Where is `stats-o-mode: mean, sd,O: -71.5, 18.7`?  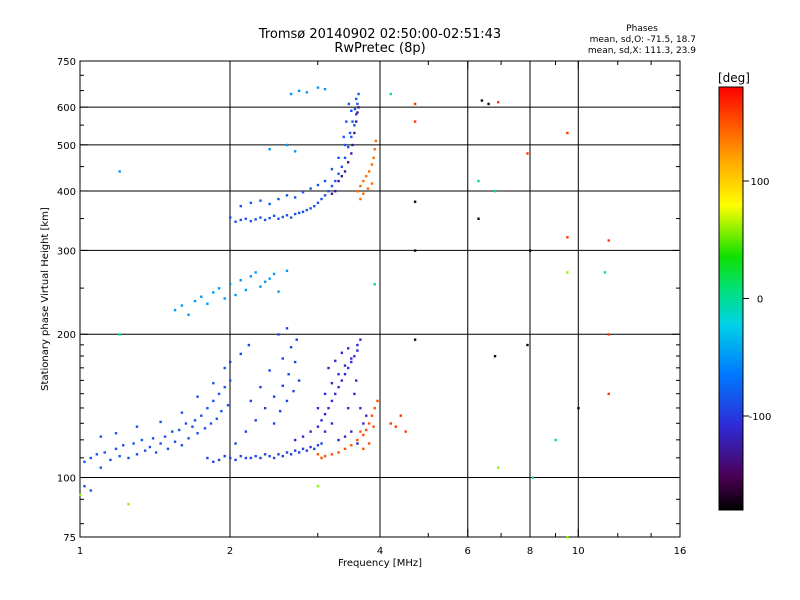 stats-o-mode: mean, sd,O: -71.5, 18.7 is located at coordinates (643, 40).